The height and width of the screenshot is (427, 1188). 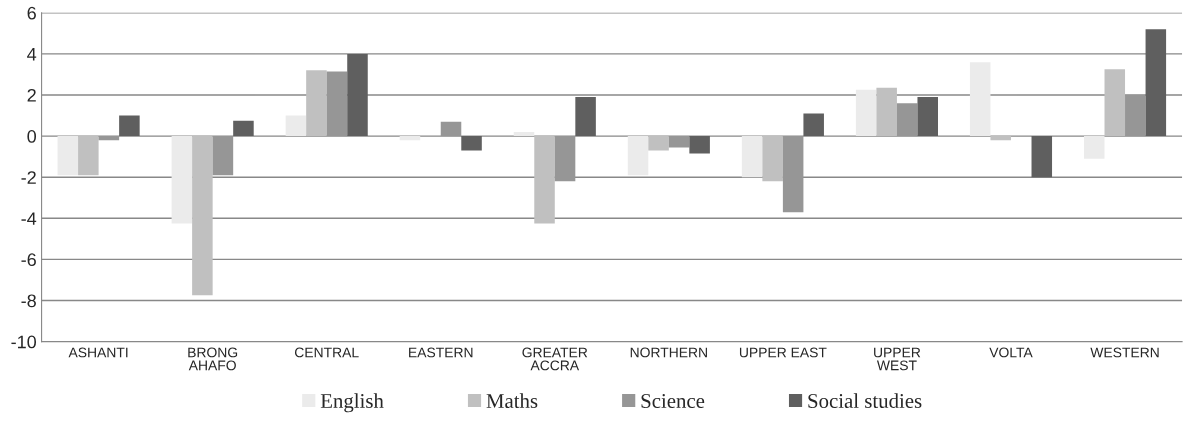 I want to click on x-tick-label: GREATER ACCRA, so click(x=555, y=359).